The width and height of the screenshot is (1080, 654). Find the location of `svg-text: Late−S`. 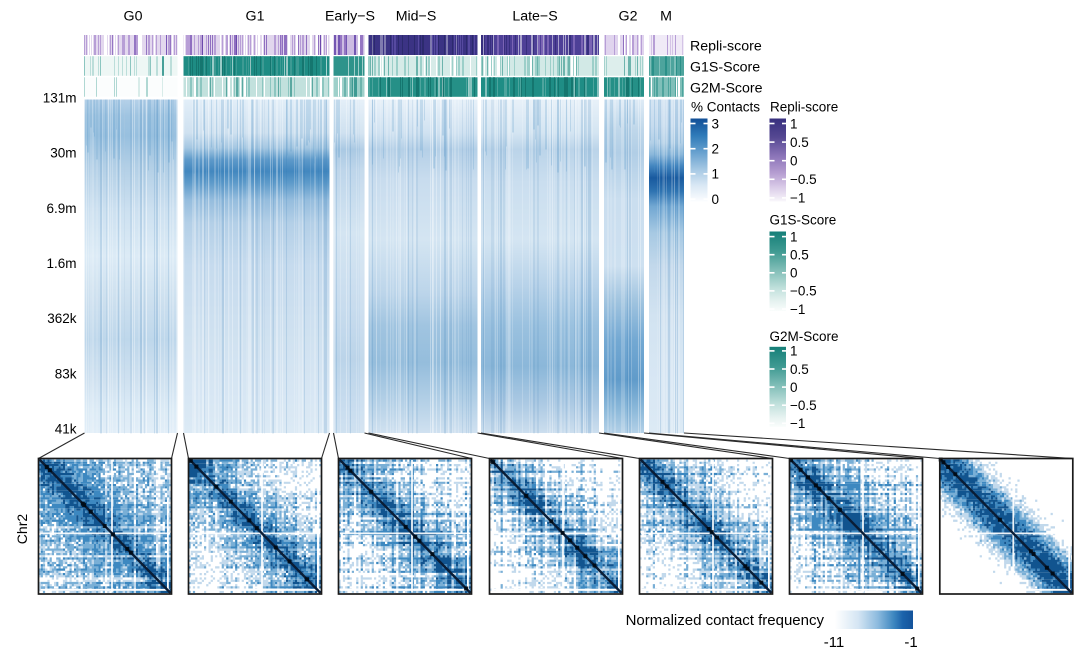

svg-text: Late−S is located at coordinates (534, 17).